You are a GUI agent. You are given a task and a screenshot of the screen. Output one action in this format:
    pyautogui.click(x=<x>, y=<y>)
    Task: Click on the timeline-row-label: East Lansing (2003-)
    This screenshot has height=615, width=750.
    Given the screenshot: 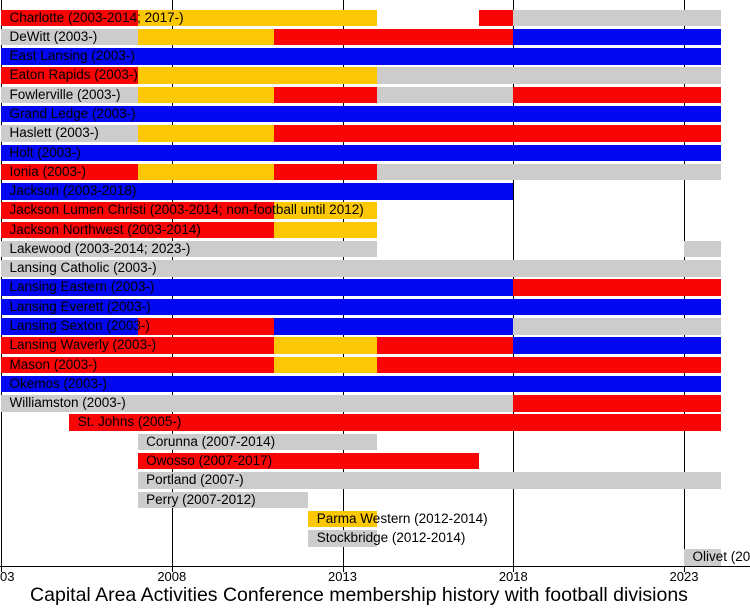 What is the action you would take?
    pyautogui.click(x=72, y=56)
    